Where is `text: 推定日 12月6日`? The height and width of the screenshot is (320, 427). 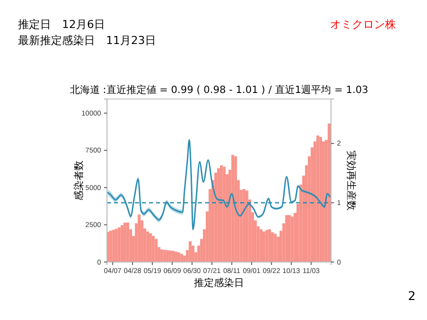 text: 推定日 12月6日 is located at coordinates (61, 24).